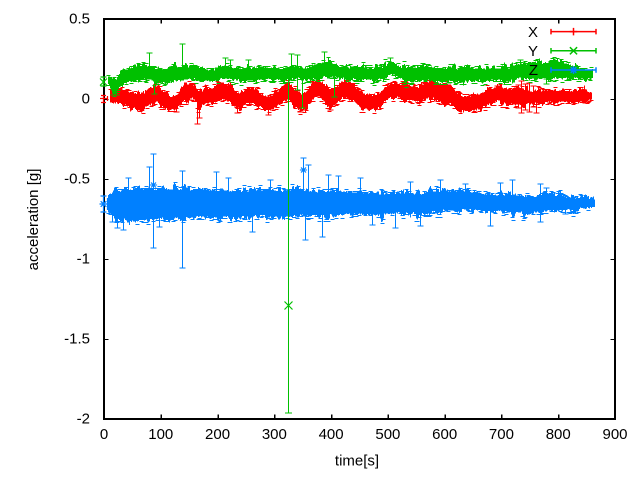 The height and width of the screenshot is (485, 640). Describe the element at coordinates (160, 434) in the screenshot. I see `svg-text: 100` at that location.